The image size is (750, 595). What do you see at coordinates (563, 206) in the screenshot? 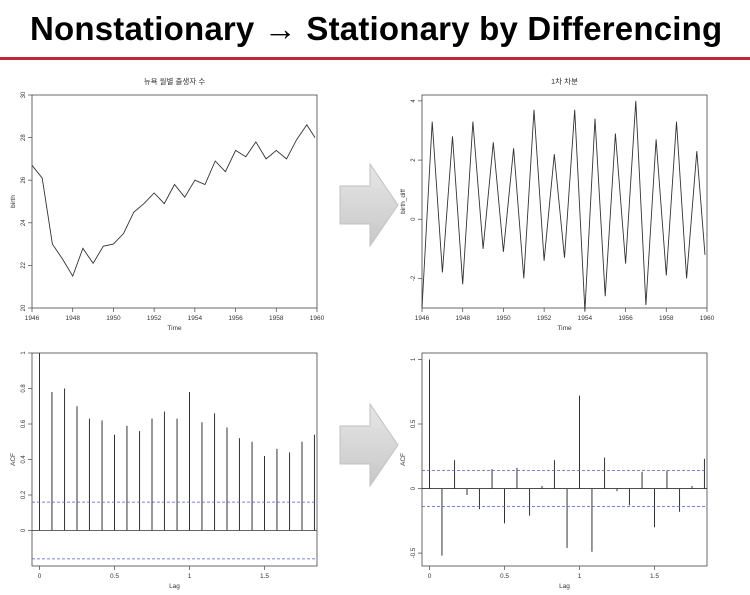
I see `diff-series-line` at bounding box center [563, 206].